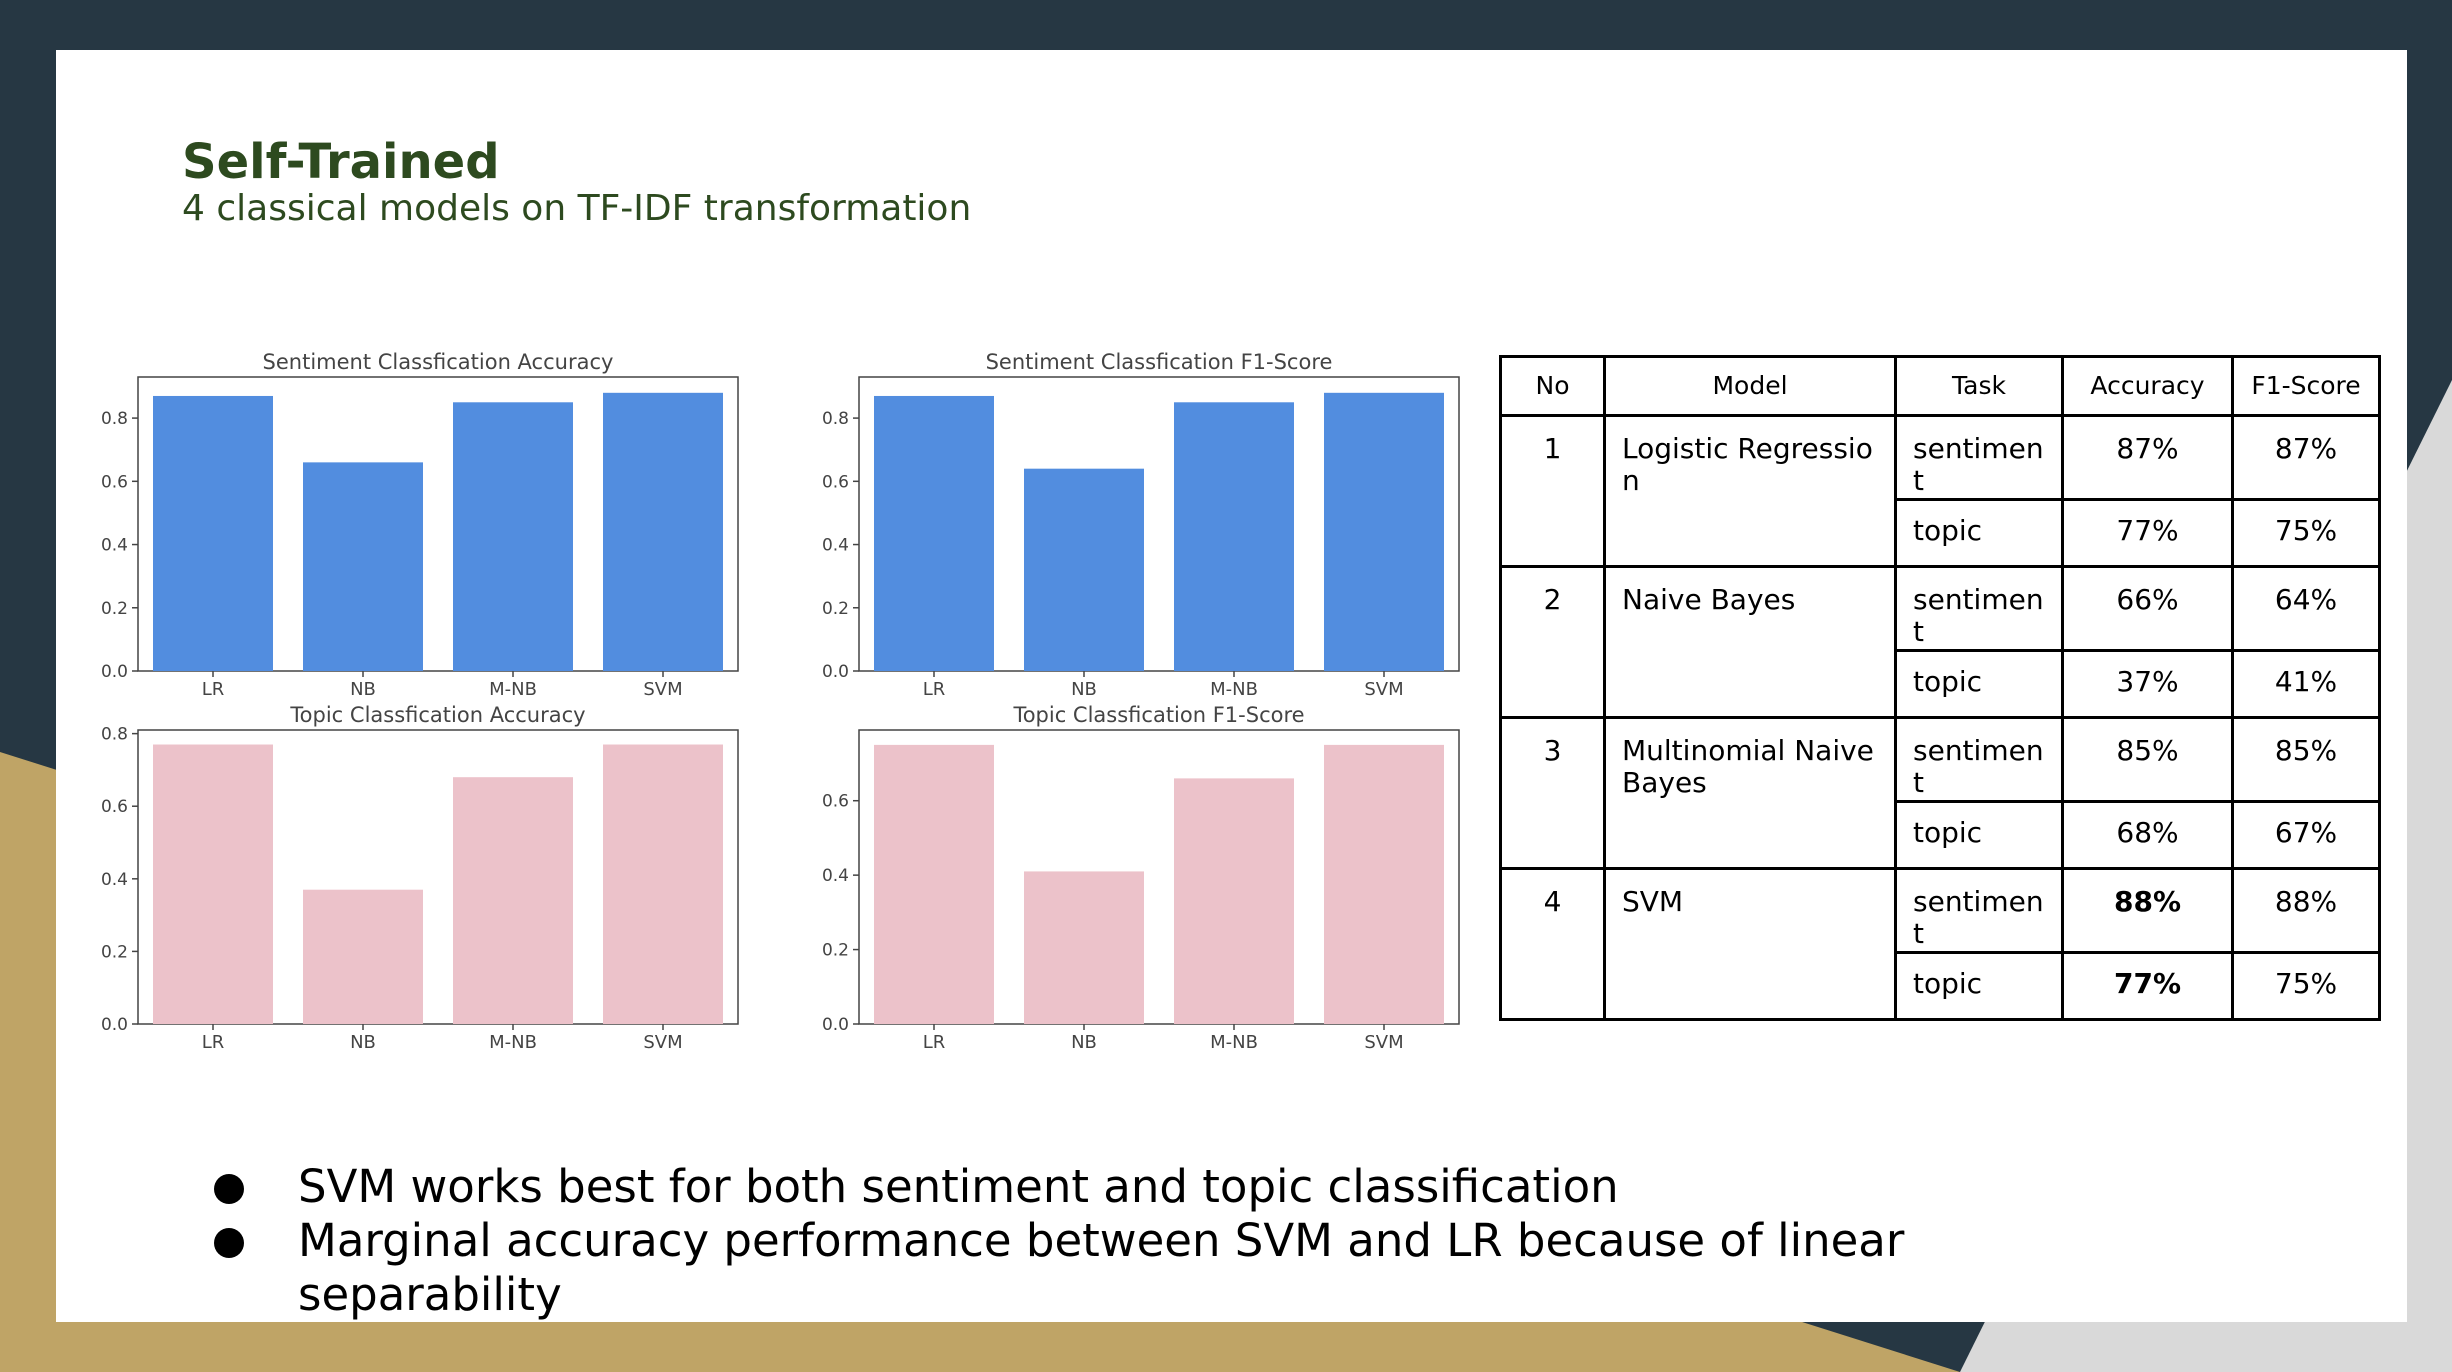 Image resolution: width=2452 pixels, height=1372 pixels. Describe the element at coordinates (1941, 986) in the screenshot. I see `table-row: topic 77% 75%` at that location.